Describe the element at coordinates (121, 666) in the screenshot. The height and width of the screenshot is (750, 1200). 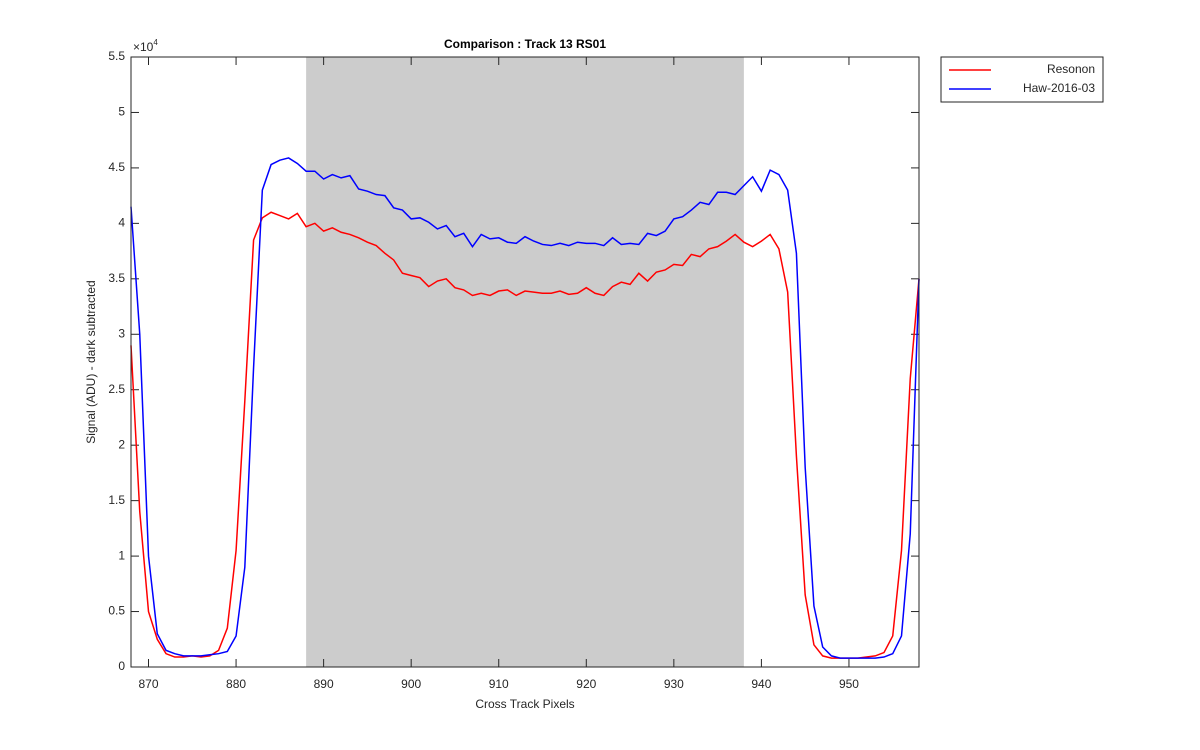
I see `y-tick-label: 0` at that location.